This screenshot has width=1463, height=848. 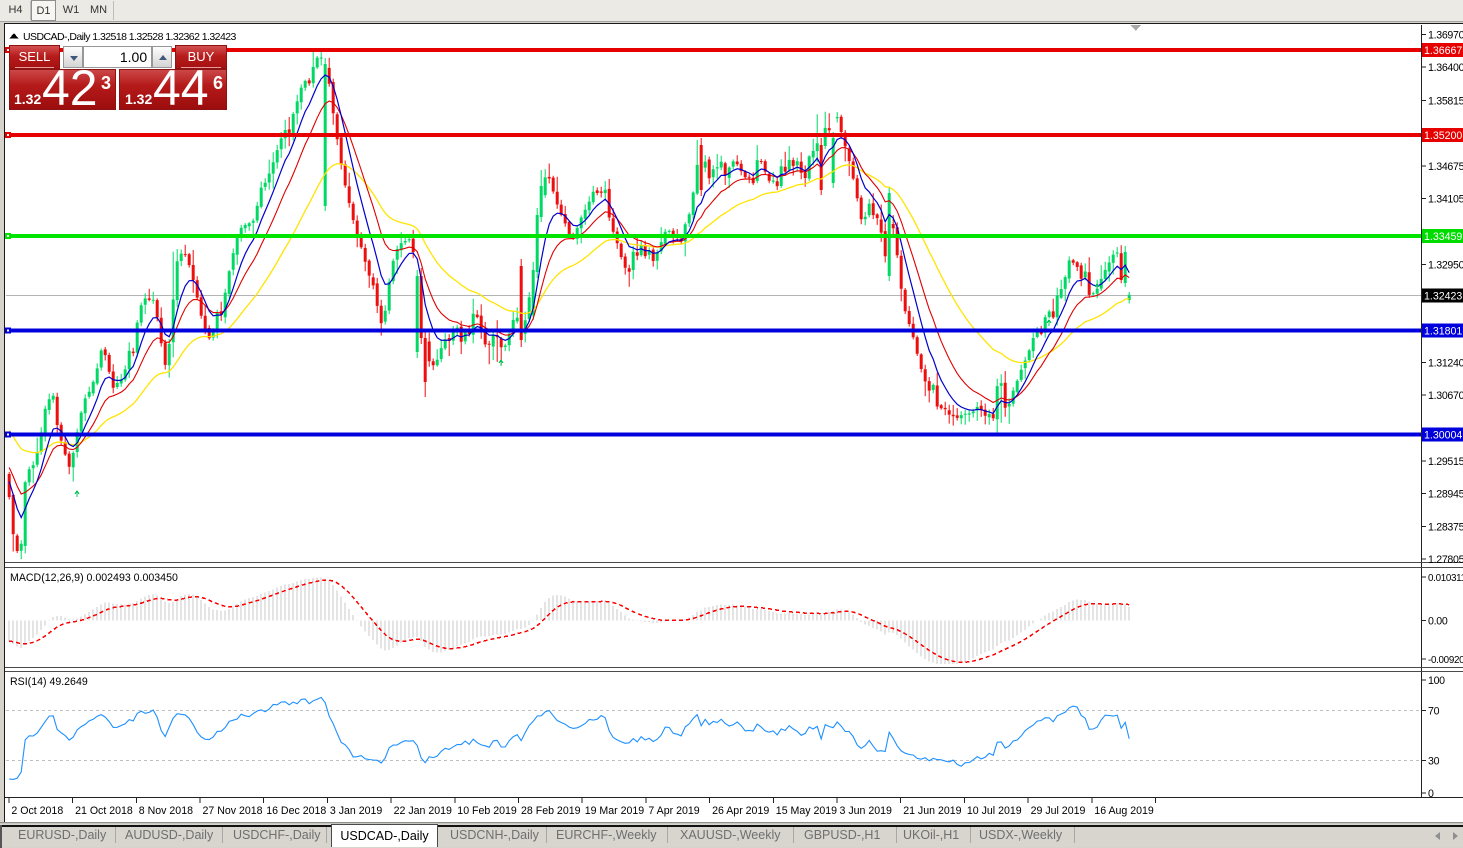 I want to click on svg-text:MACD(12,26,9) 0.002493 0.00345: MACD(12,26,9) 0.002493 0.003450, so click(x=94, y=578).